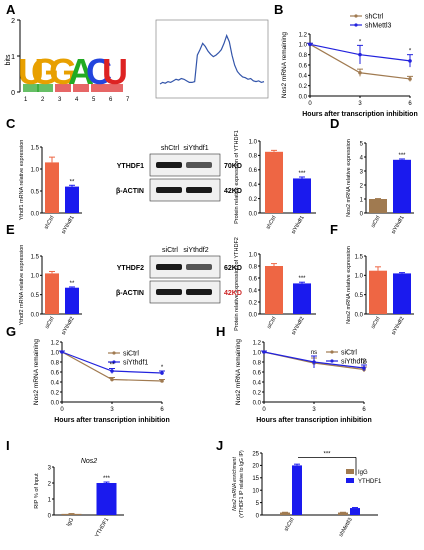  I want to click on y-axis-label: Nos2 mRNA enrichment, so click(235, 484).